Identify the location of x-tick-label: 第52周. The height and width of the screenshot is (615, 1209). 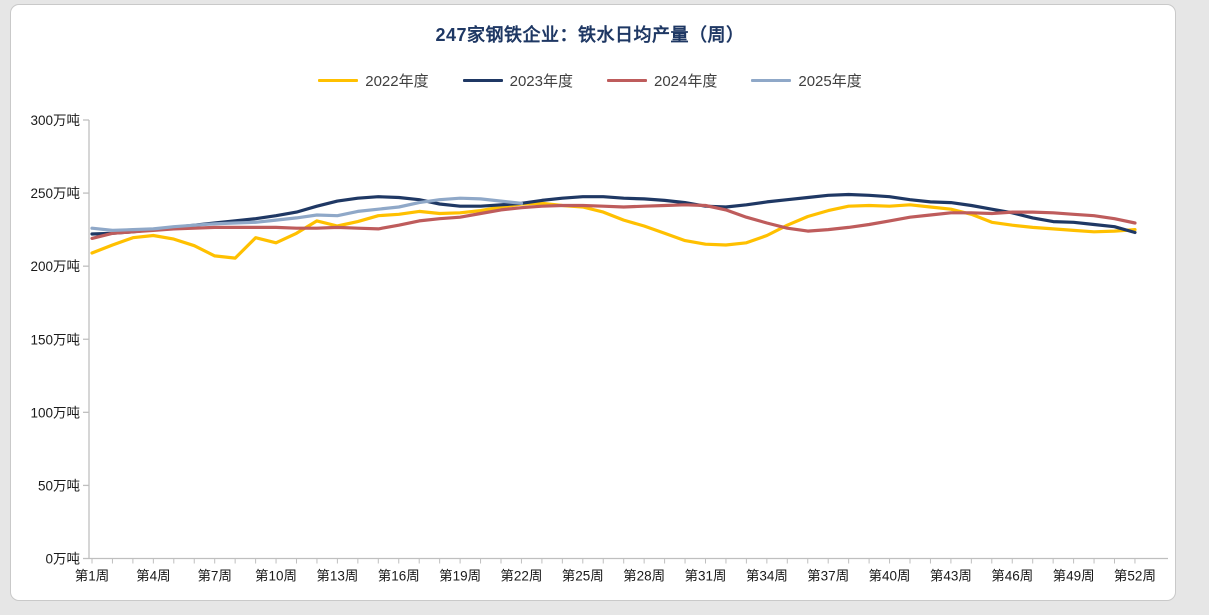
(1135, 576).